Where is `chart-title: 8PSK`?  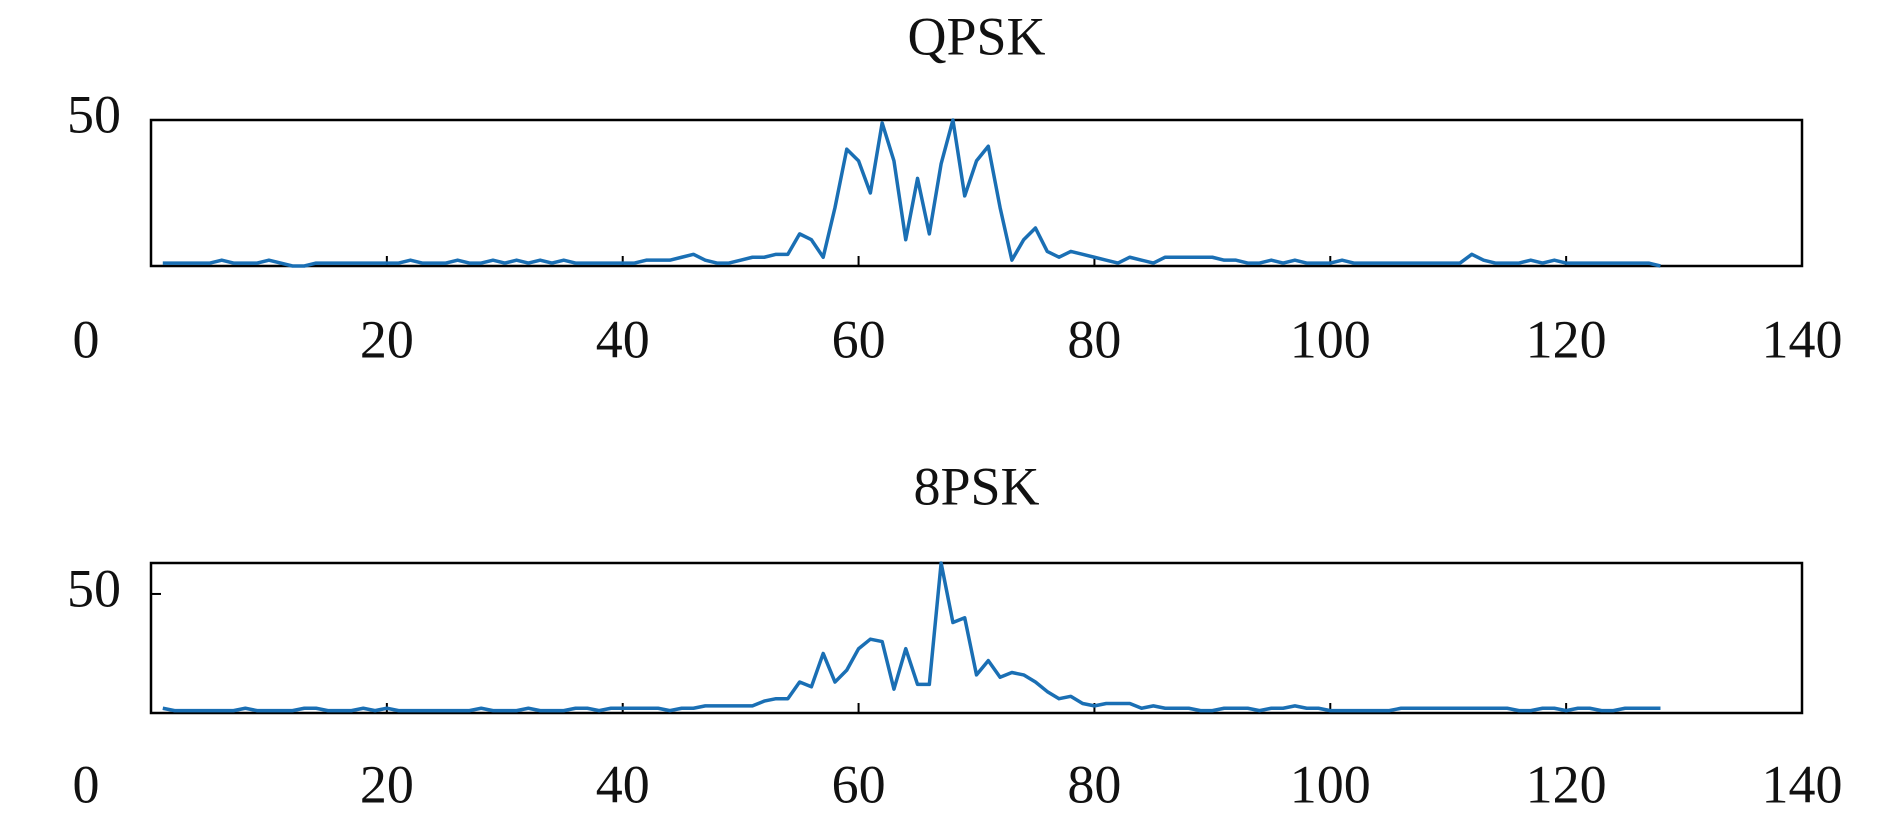
chart-title: 8PSK is located at coordinates (976, 486).